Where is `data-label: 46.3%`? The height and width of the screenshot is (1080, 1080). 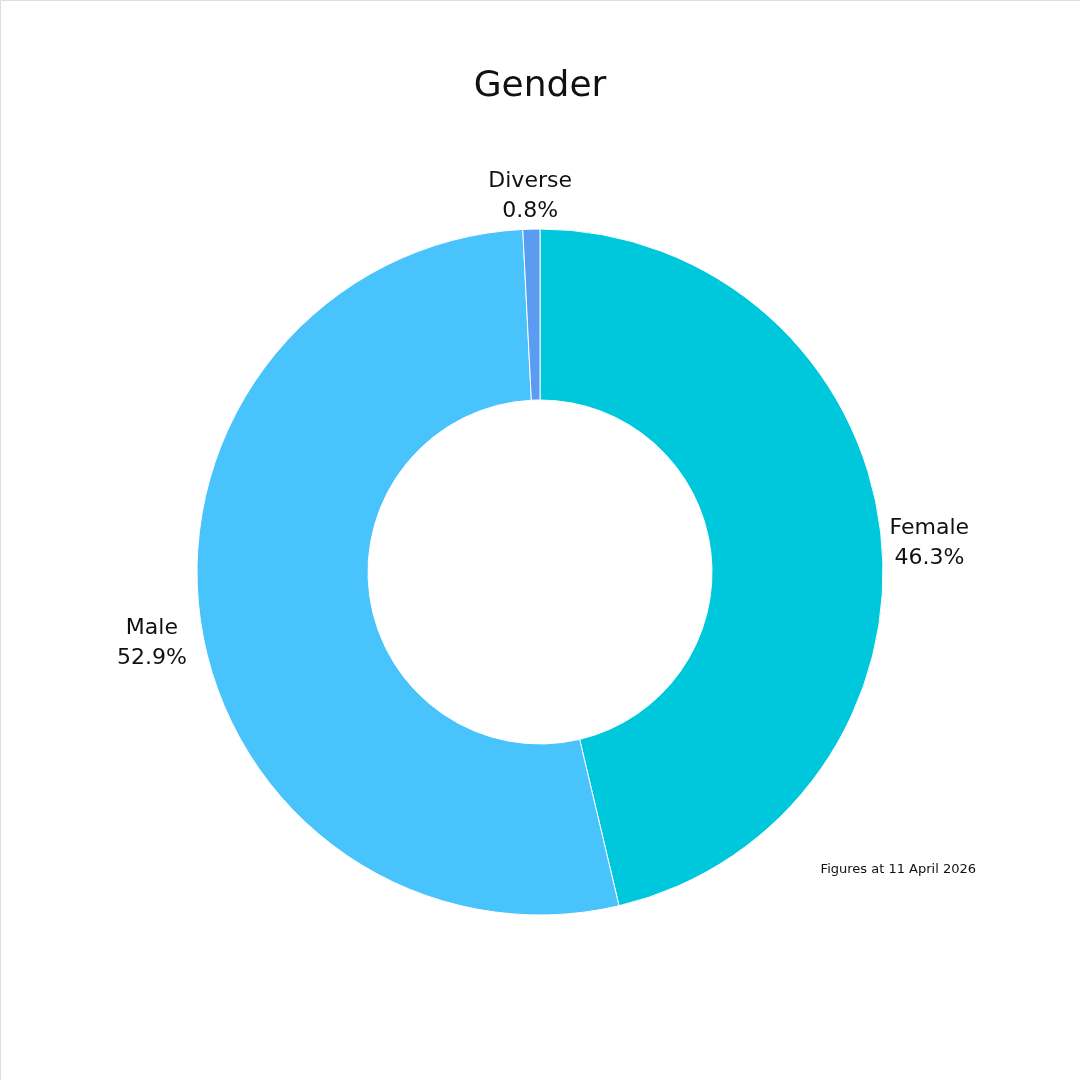 data-label: 46.3% is located at coordinates (929, 556).